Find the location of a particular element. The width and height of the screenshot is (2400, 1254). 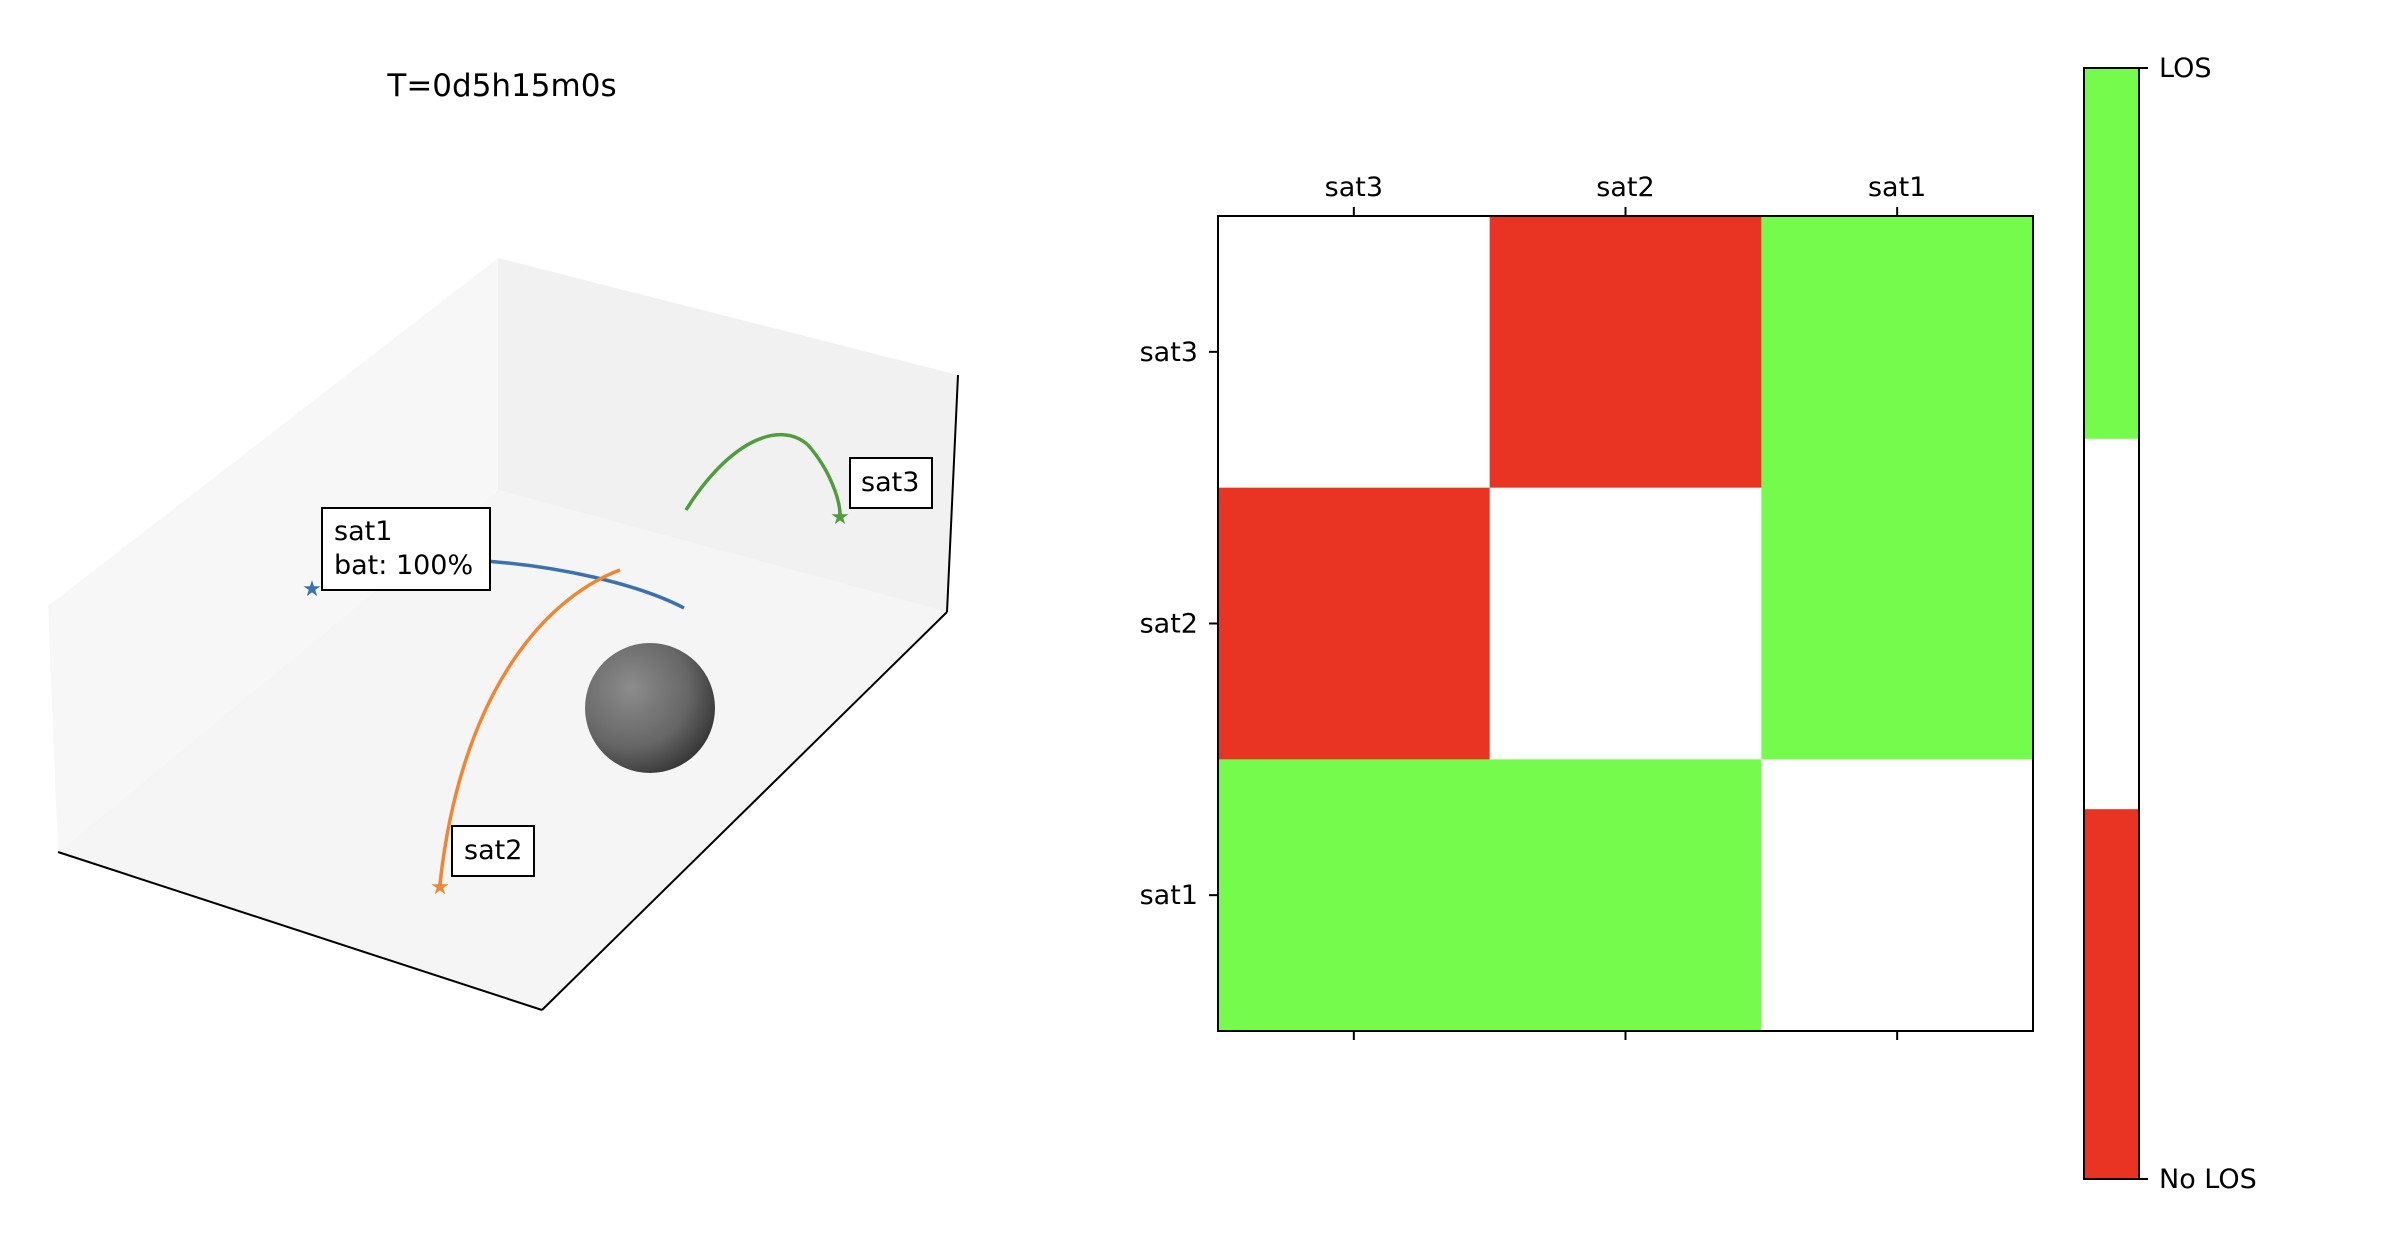

sat2-marker-star-icon: ★ is located at coordinates (440, 887).